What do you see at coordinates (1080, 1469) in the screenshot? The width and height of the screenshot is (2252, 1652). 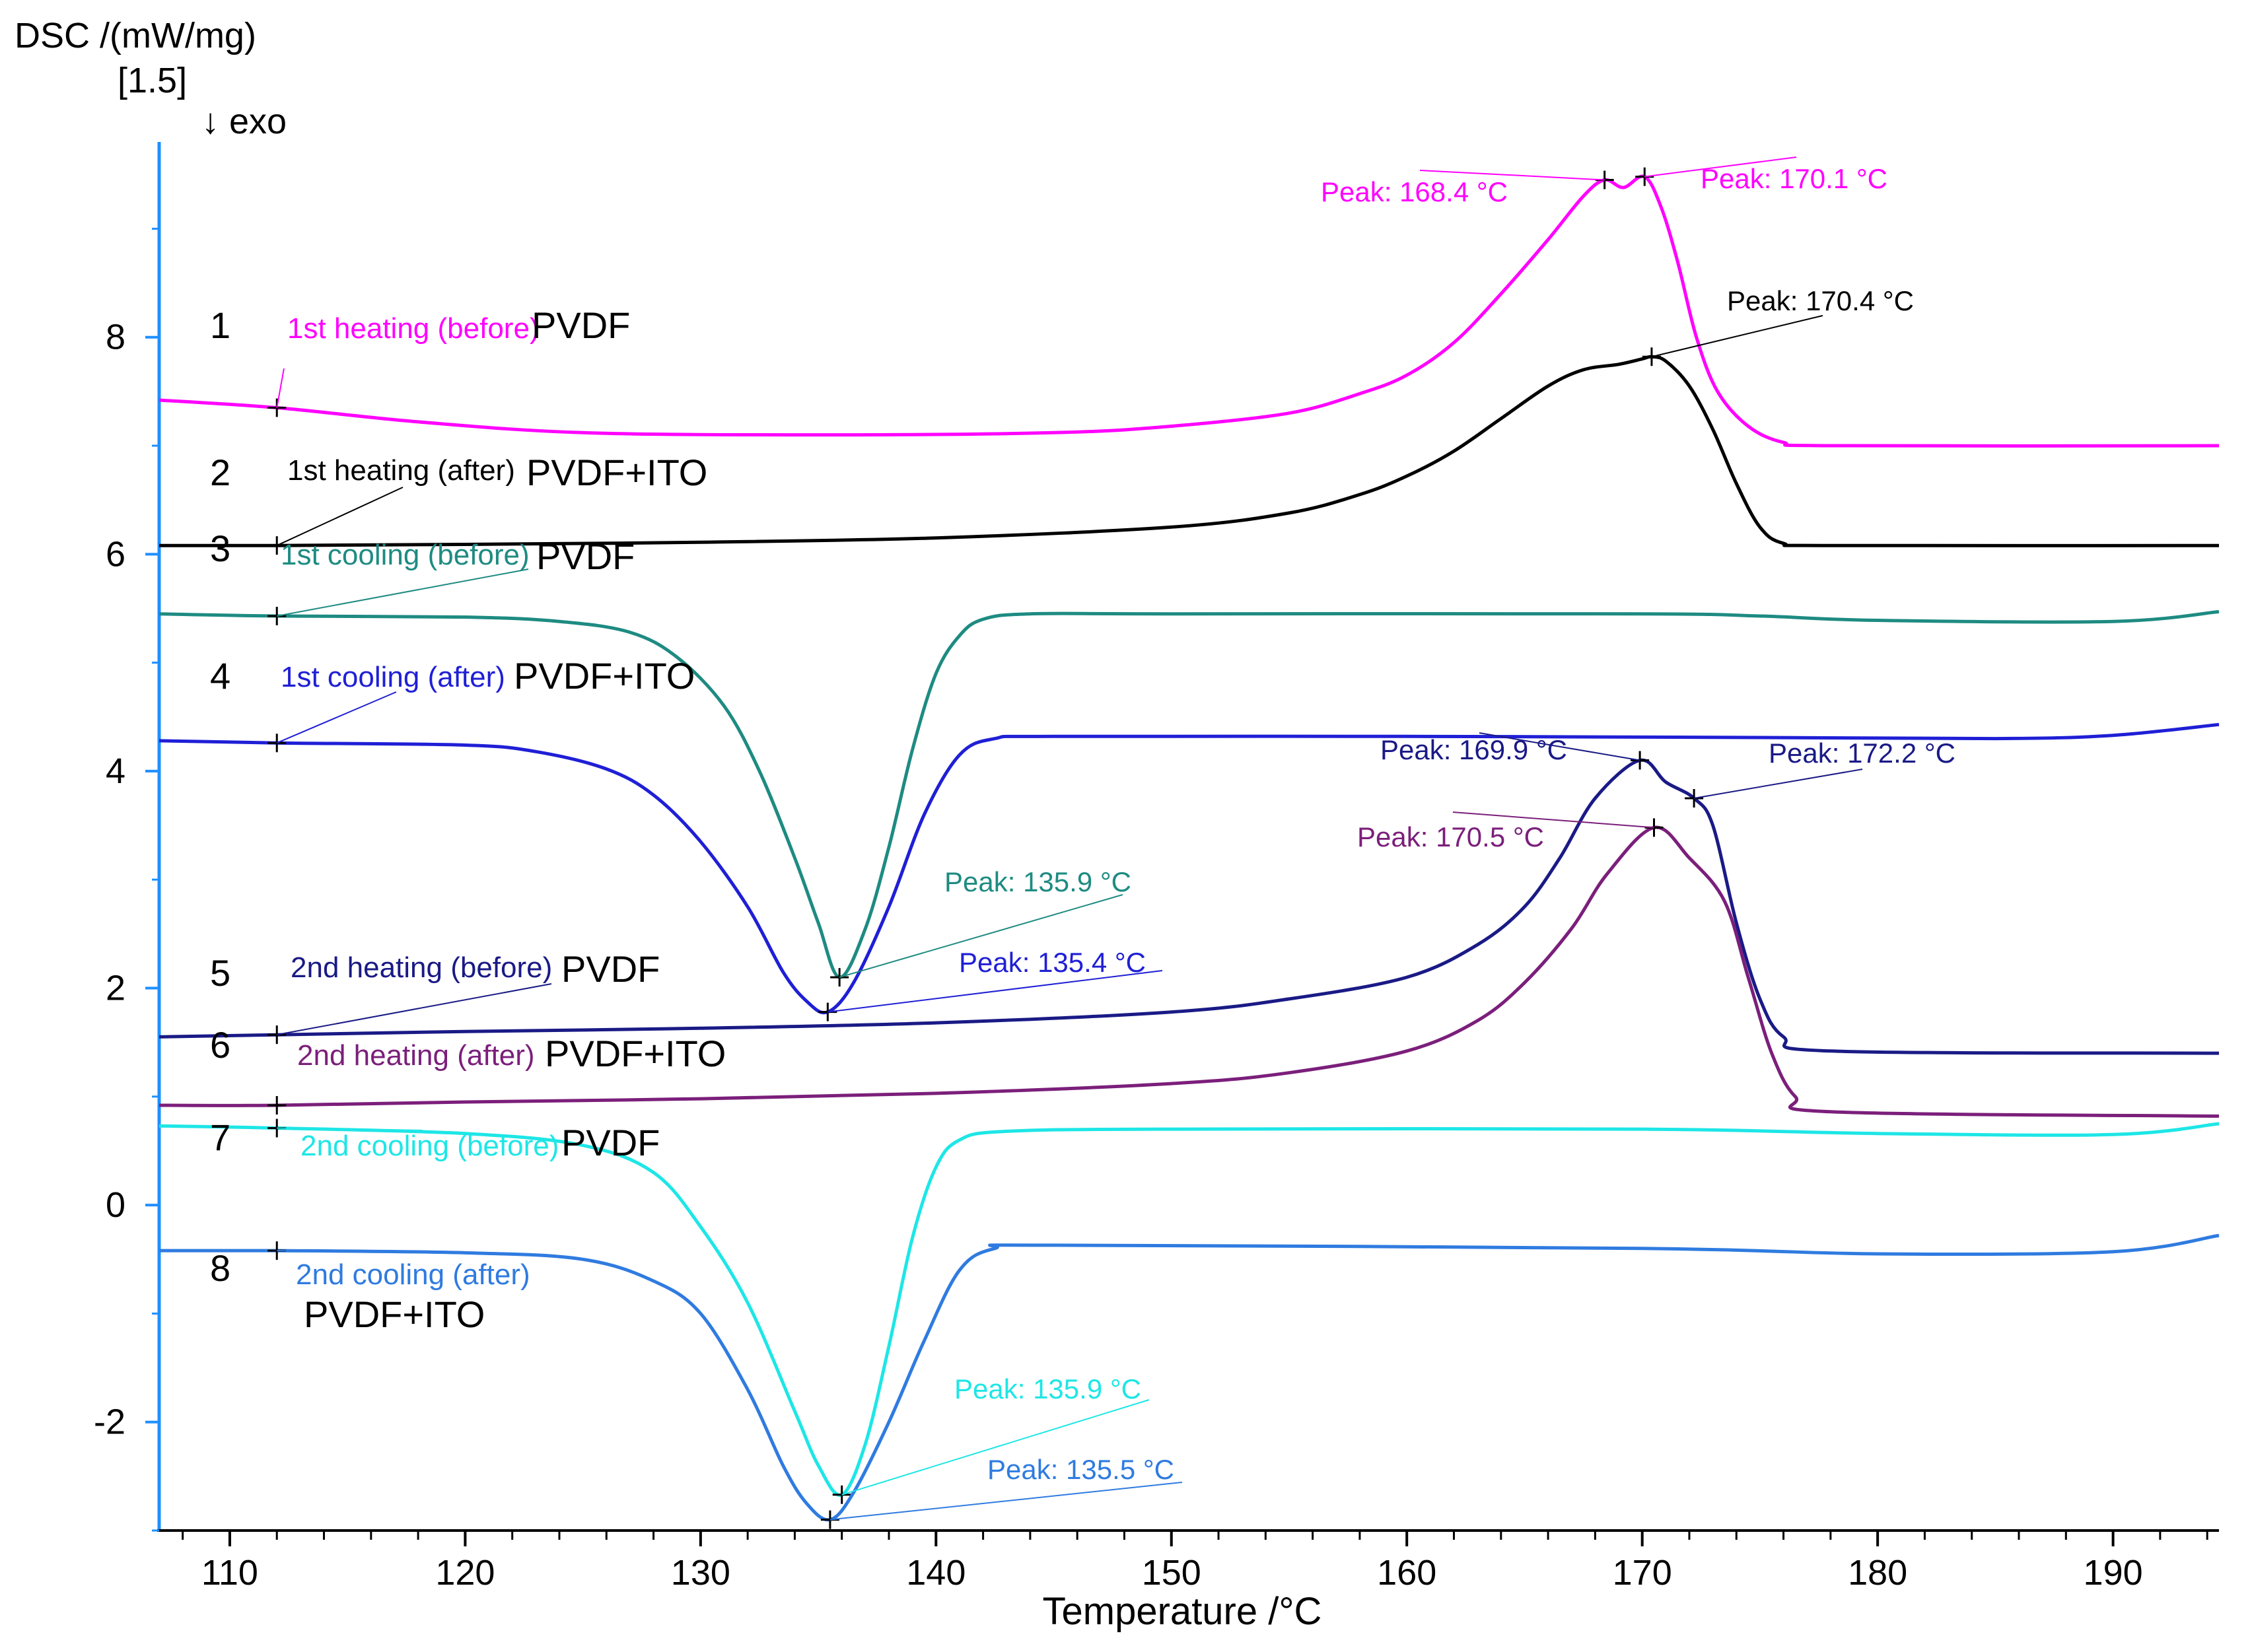 I see `peak-label: Peak: 135.5 °C` at bounding box center [1080, 1469].